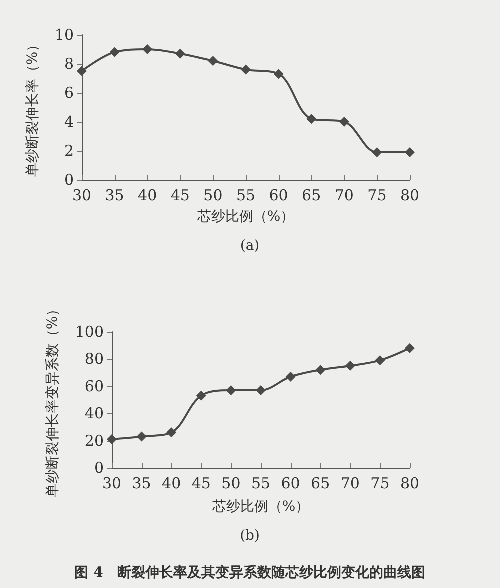 Image resolution: width=500 pixels, height=588 pixels. What do you see at coordinates (69, 93) in the screenshot?
I see `y-tick-label: 6` at bounding box center [69, 93].